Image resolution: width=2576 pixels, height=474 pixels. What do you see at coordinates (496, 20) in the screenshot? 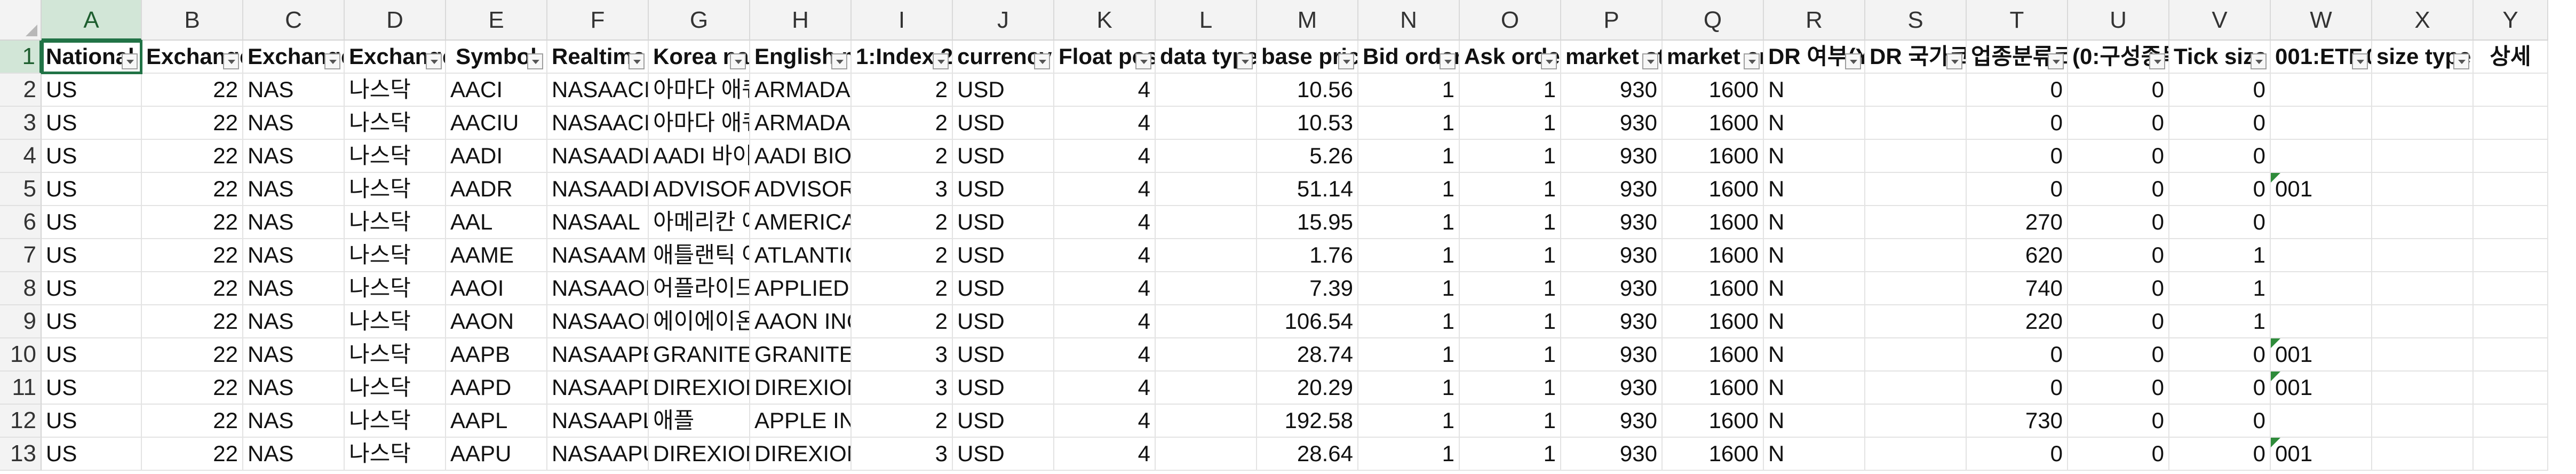
I see `column-header-e: E` at bounding box center [496, 20].